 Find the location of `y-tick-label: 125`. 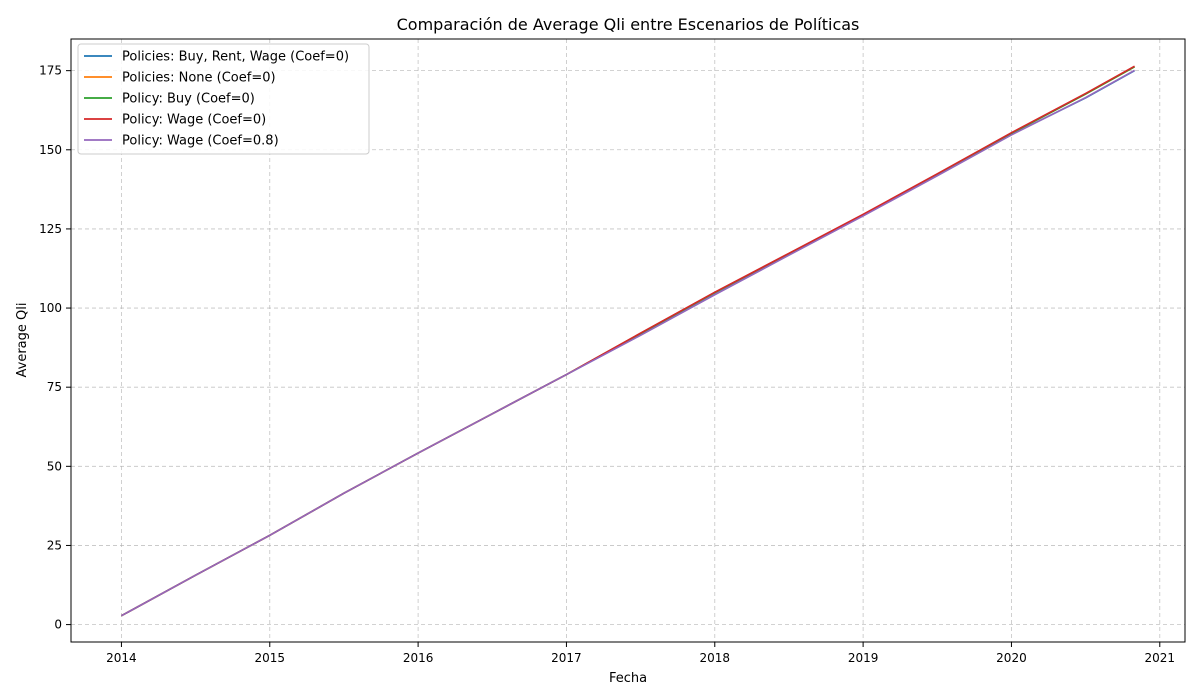

y-tick-label: 125 is located at coordinates (50, 229).